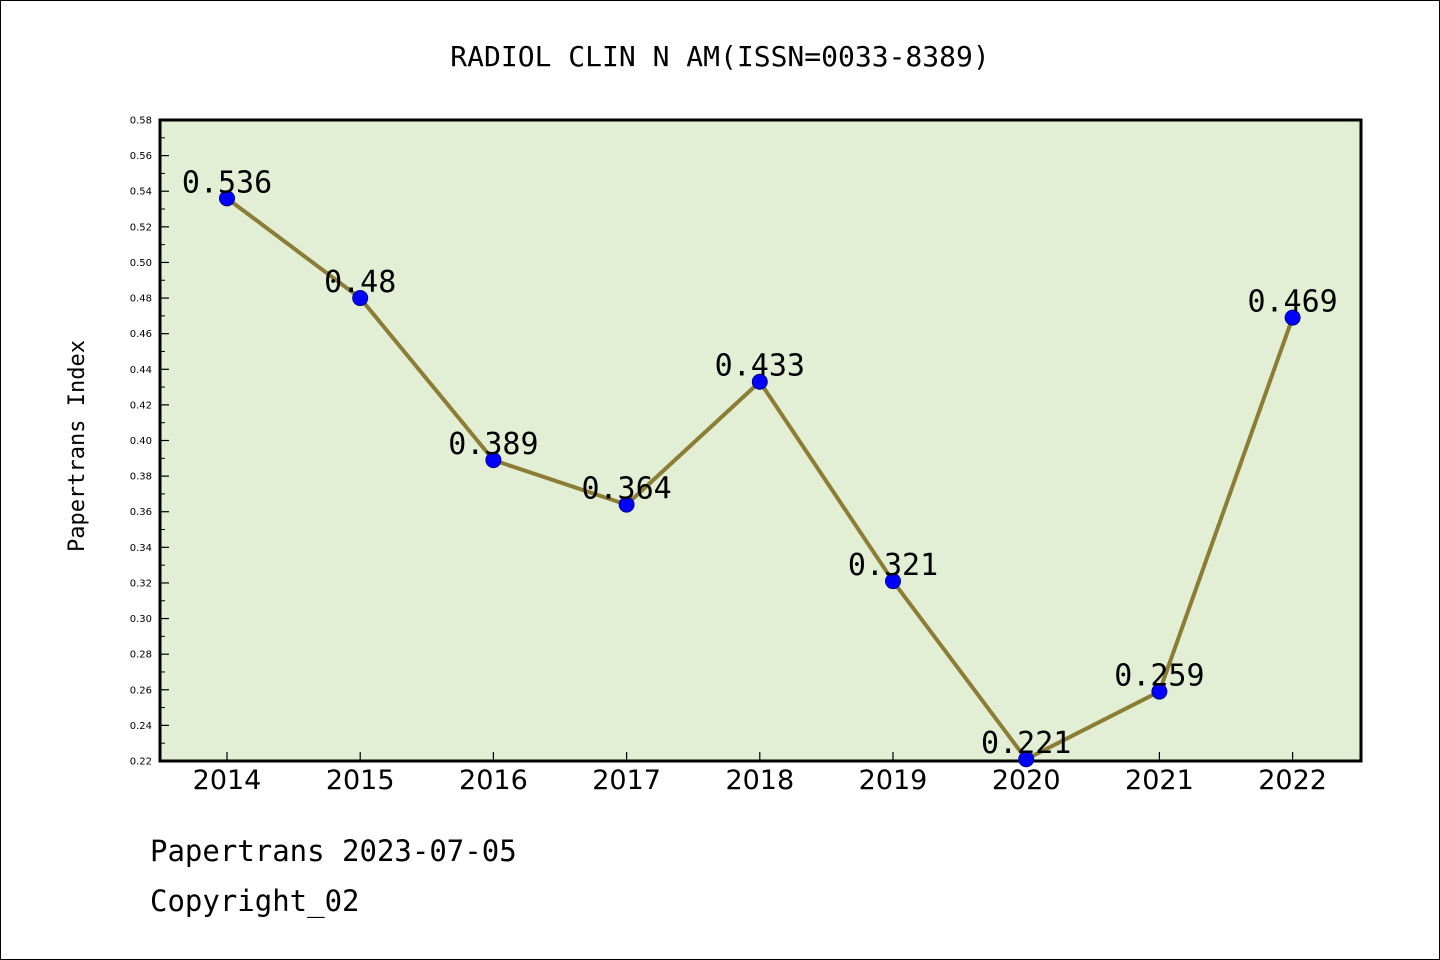  I want to click on y-tick-label: 0.28, so click(141, 655).